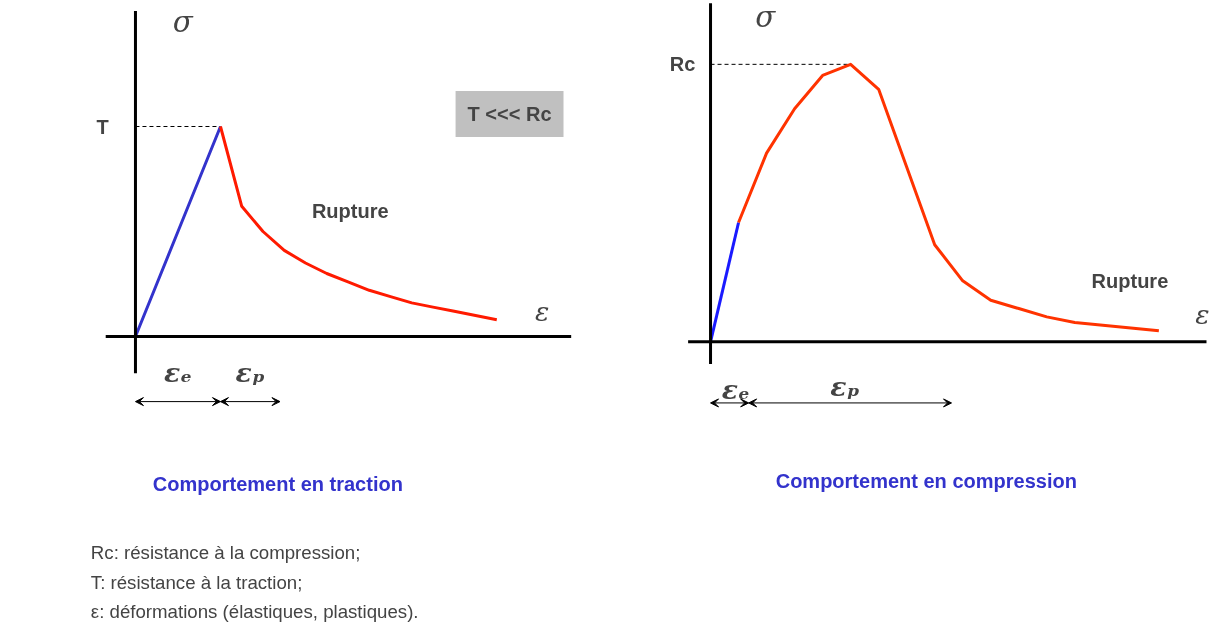 Image resolution: width=1221 pixels, height=635 pixels. Describe the element at coordinates (196, 582) in the screenshot. I see `text: T: résistance à la traction;` at that location.